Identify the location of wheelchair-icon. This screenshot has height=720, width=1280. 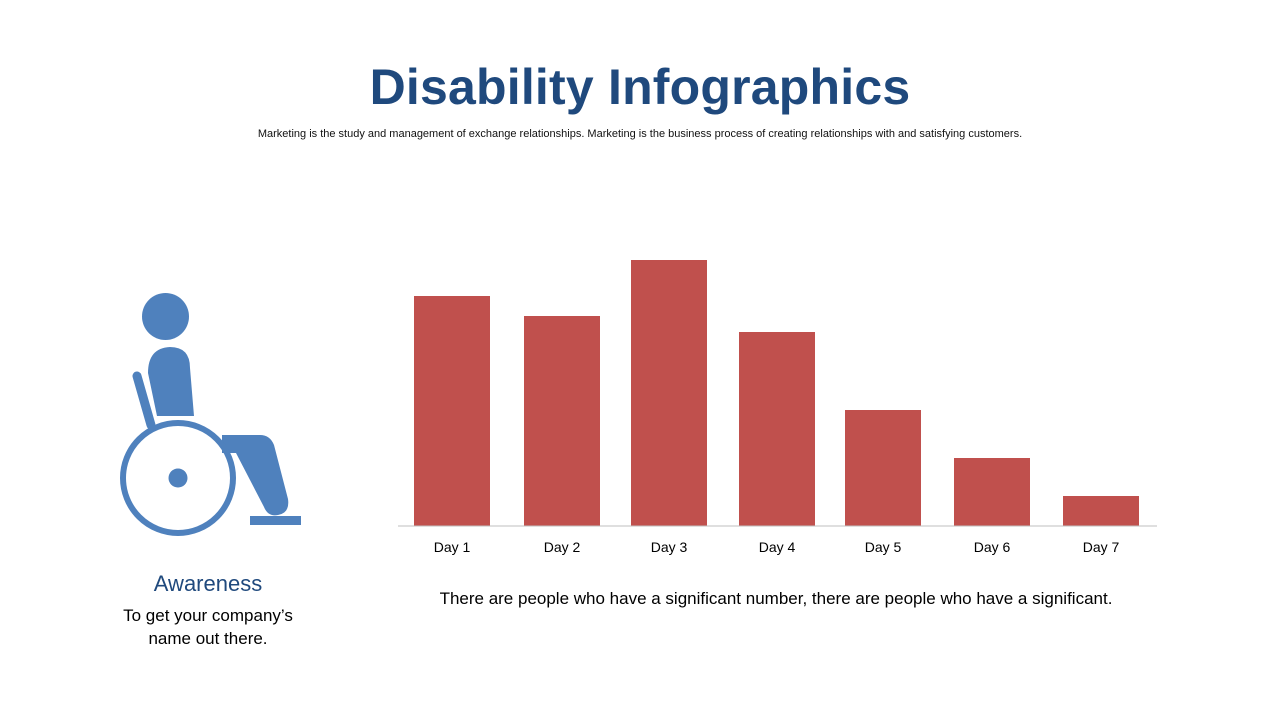
(210, 415).